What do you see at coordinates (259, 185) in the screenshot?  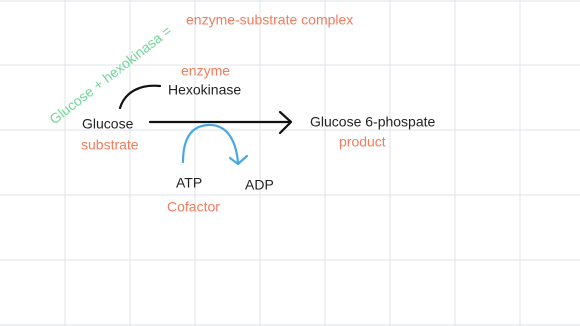 I see `cofactor-output: ADP` at bounding box center [259, 185].